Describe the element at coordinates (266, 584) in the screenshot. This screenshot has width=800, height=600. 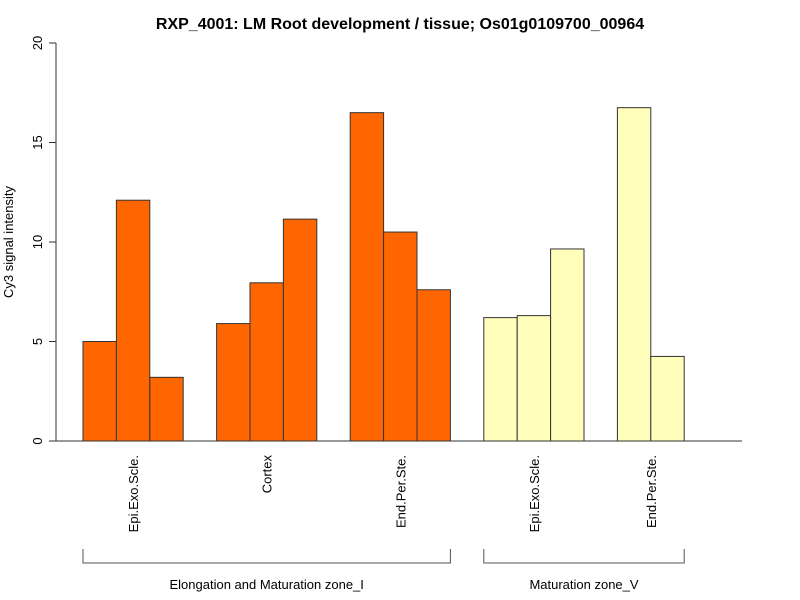
I see `group-label: Elongation and Maturation zone_I` at that location.